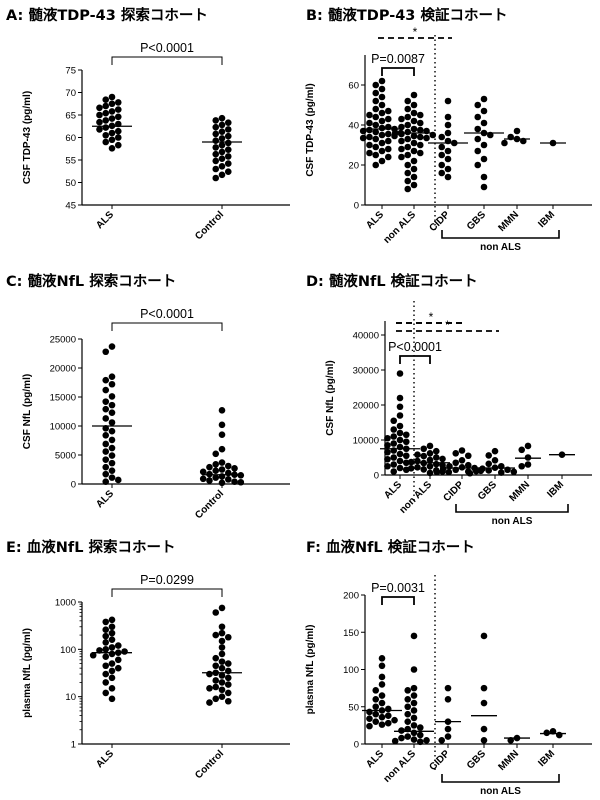  I want to click on group-bracket, so click(500, 234).